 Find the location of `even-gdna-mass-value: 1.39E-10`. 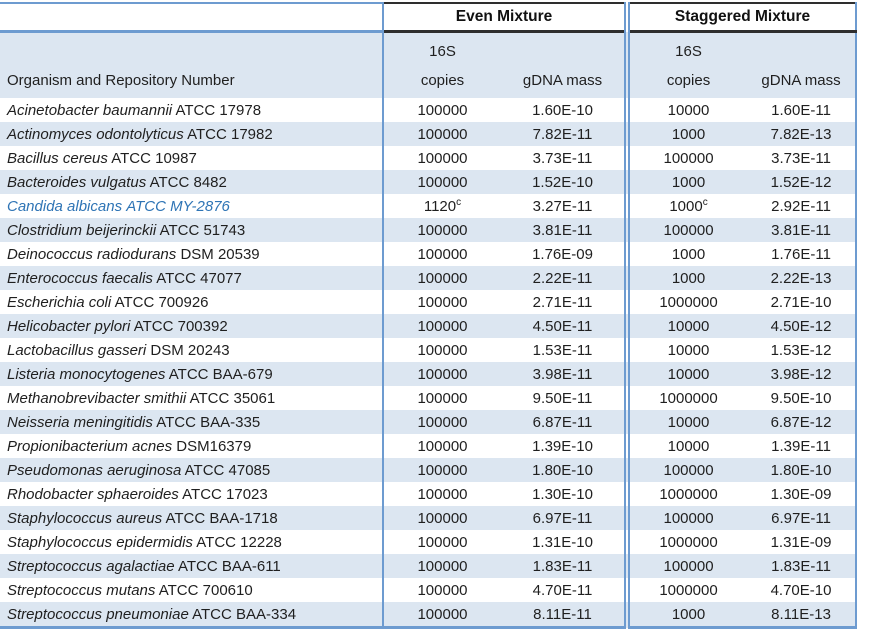

even-gdna-mass-value: 1.39E-10 is located at coordinates (562, 446).